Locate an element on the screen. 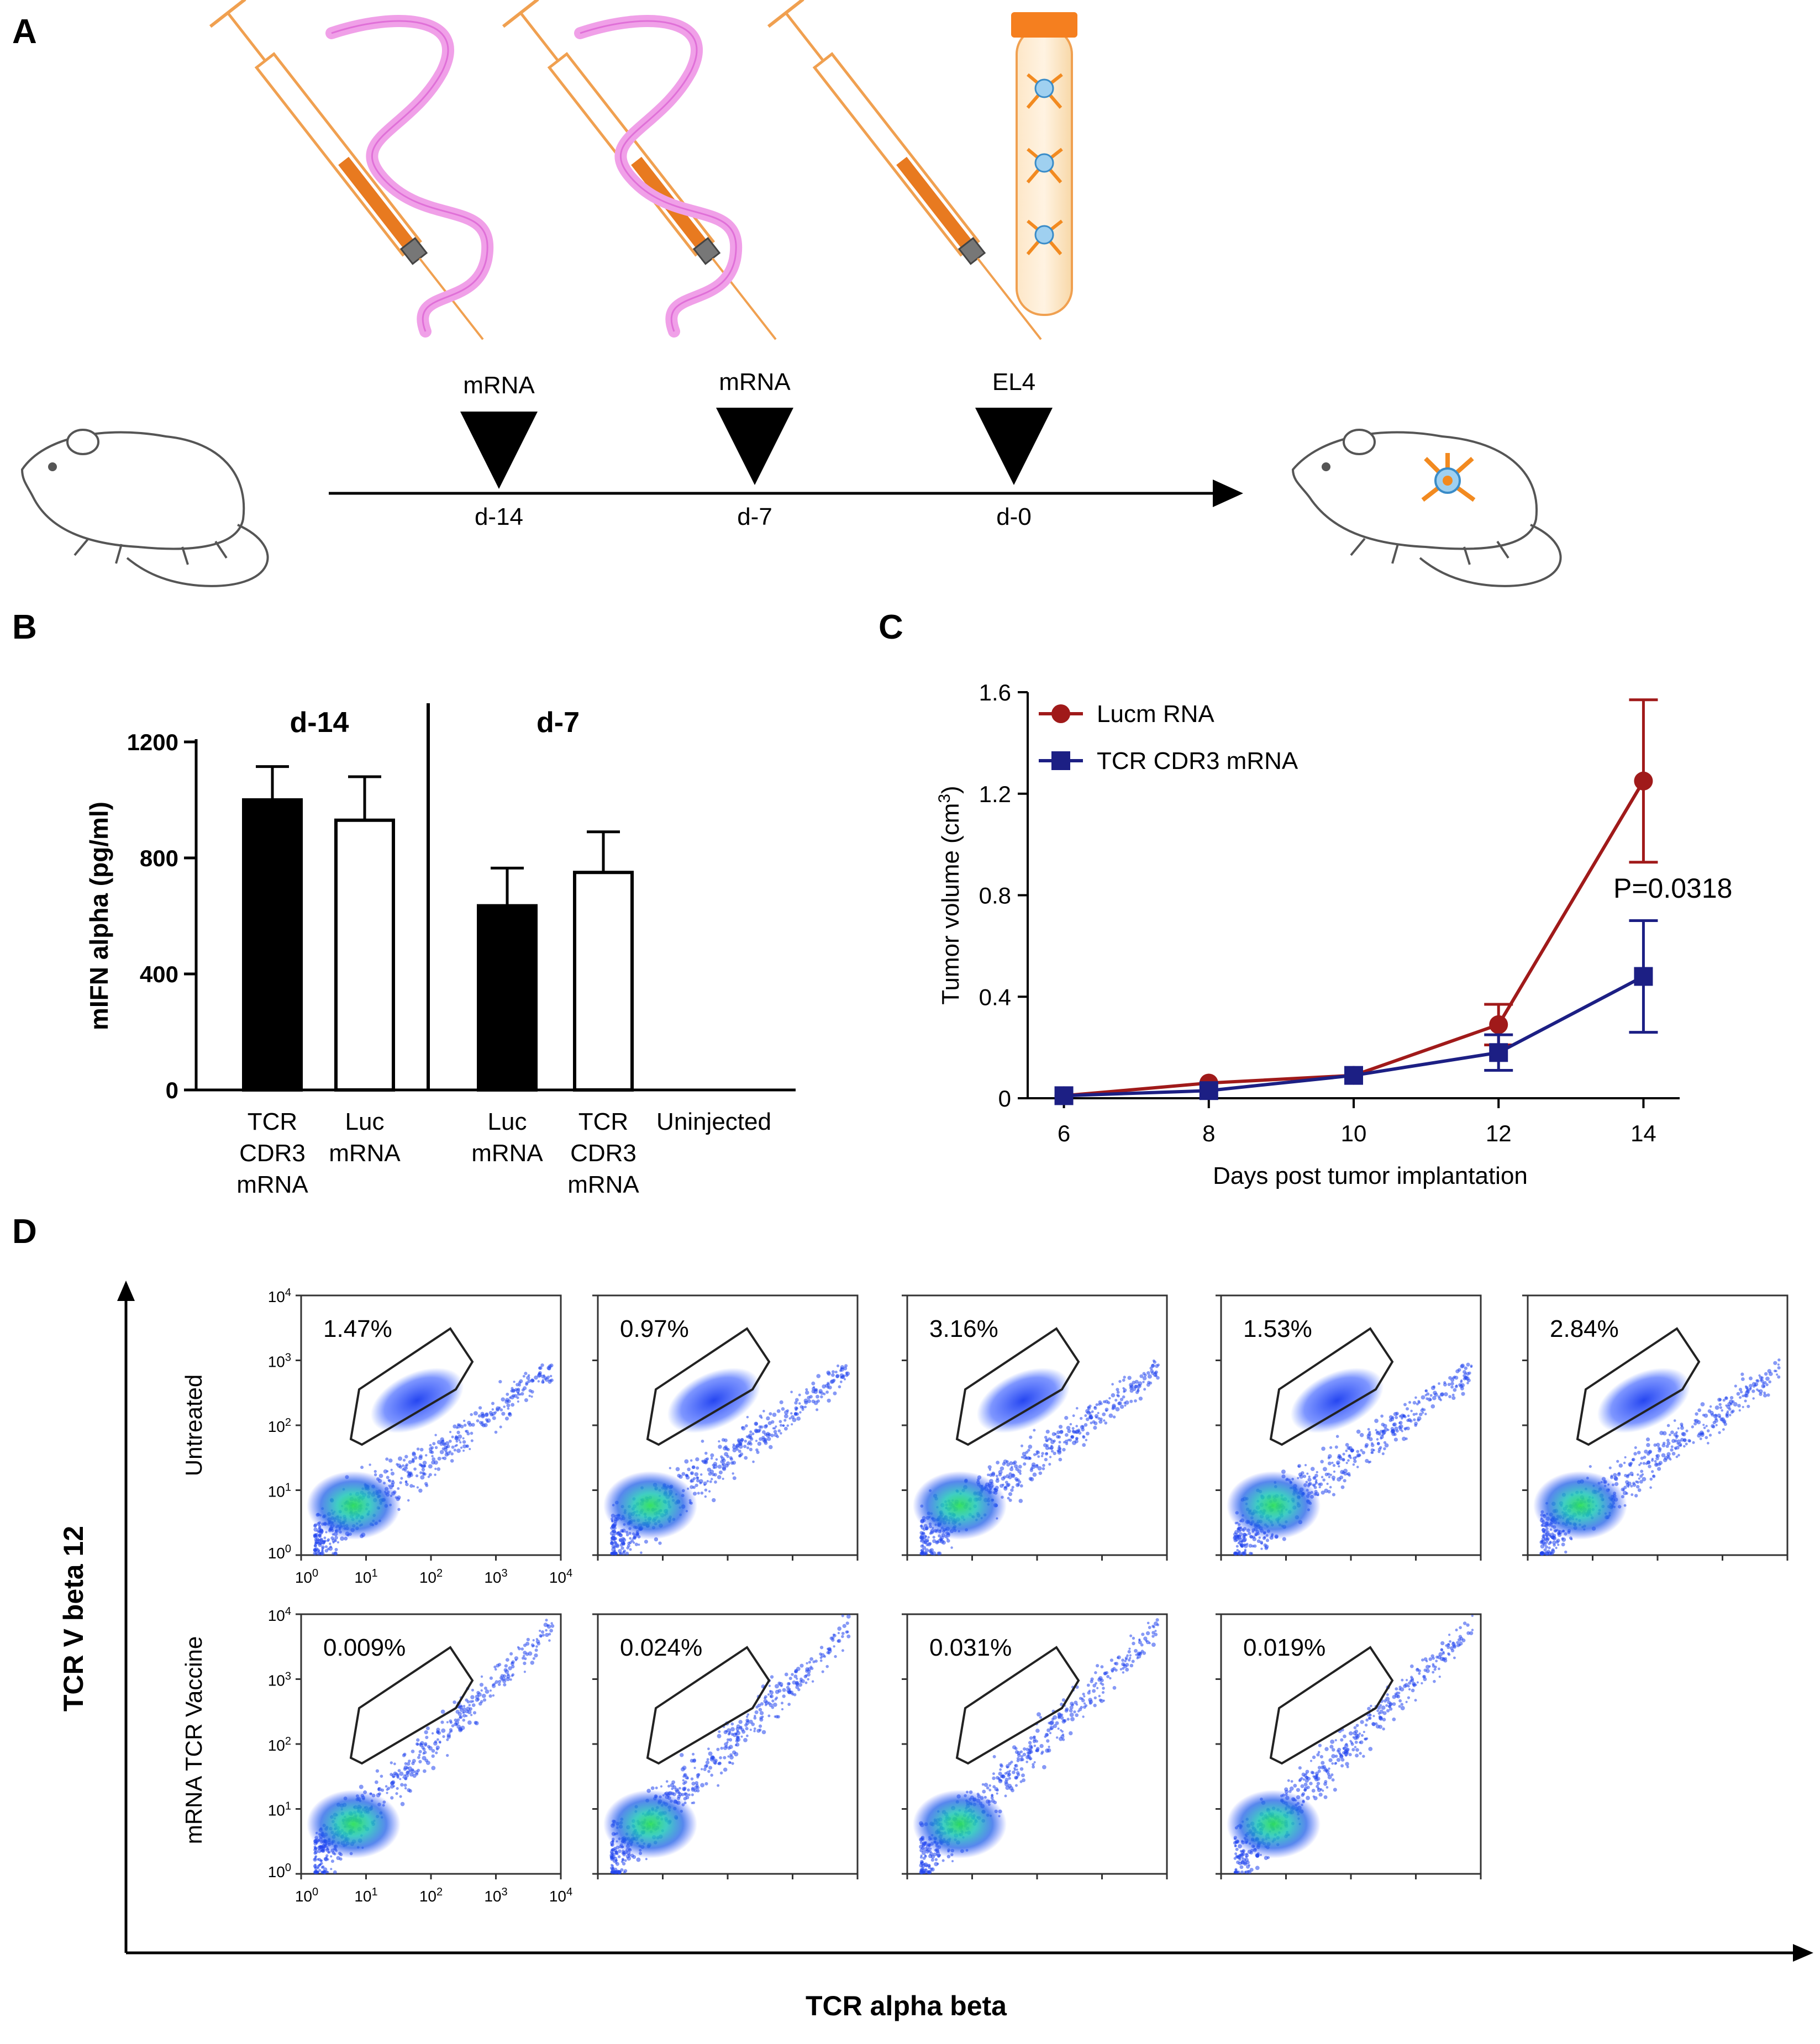 This screenshot has height=2044, width=1820. tumor-cell-icon is located at coordinates (1448, 477).